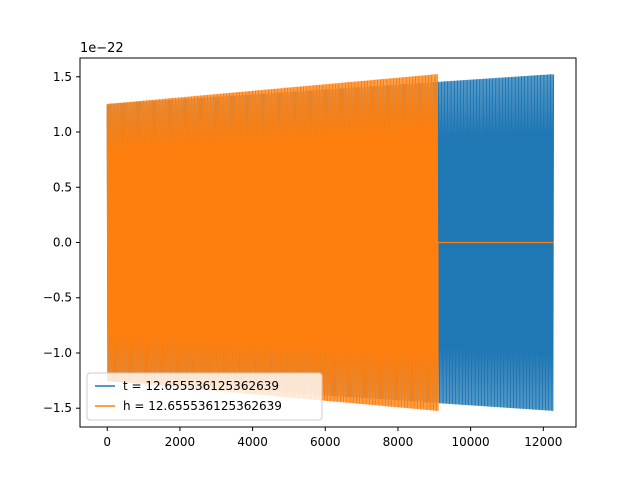 Image resolution: width=640 pixels, height=480 pixels. What do you see at coordinates (107, 442) in the screenshot?
I see `x-tick-label: 0` at bounding box center [107, 442].